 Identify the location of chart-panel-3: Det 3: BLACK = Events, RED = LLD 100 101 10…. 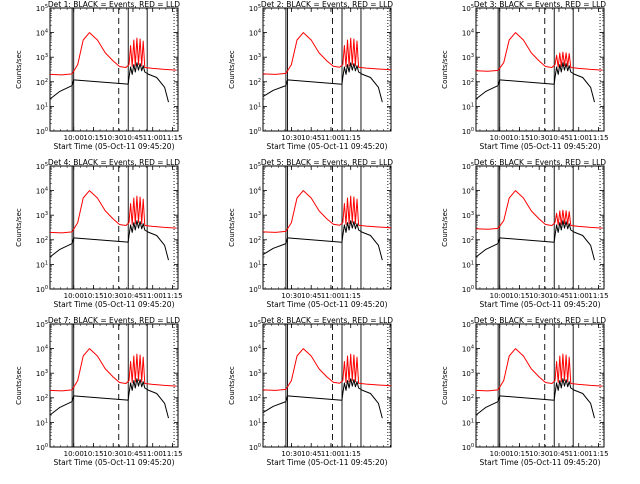
(525, 75).